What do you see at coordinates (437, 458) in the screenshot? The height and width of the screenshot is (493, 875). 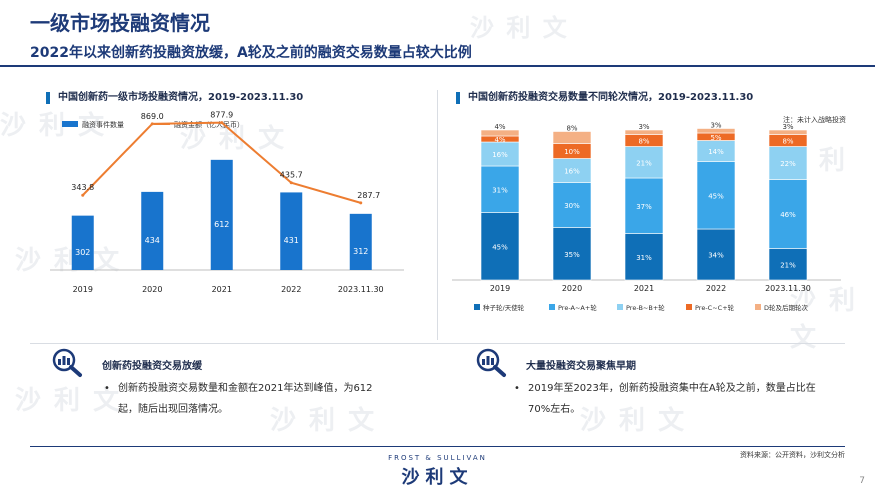 I see `logo-english: FROST & SULLIVAN` at bounding box center [437, 458].